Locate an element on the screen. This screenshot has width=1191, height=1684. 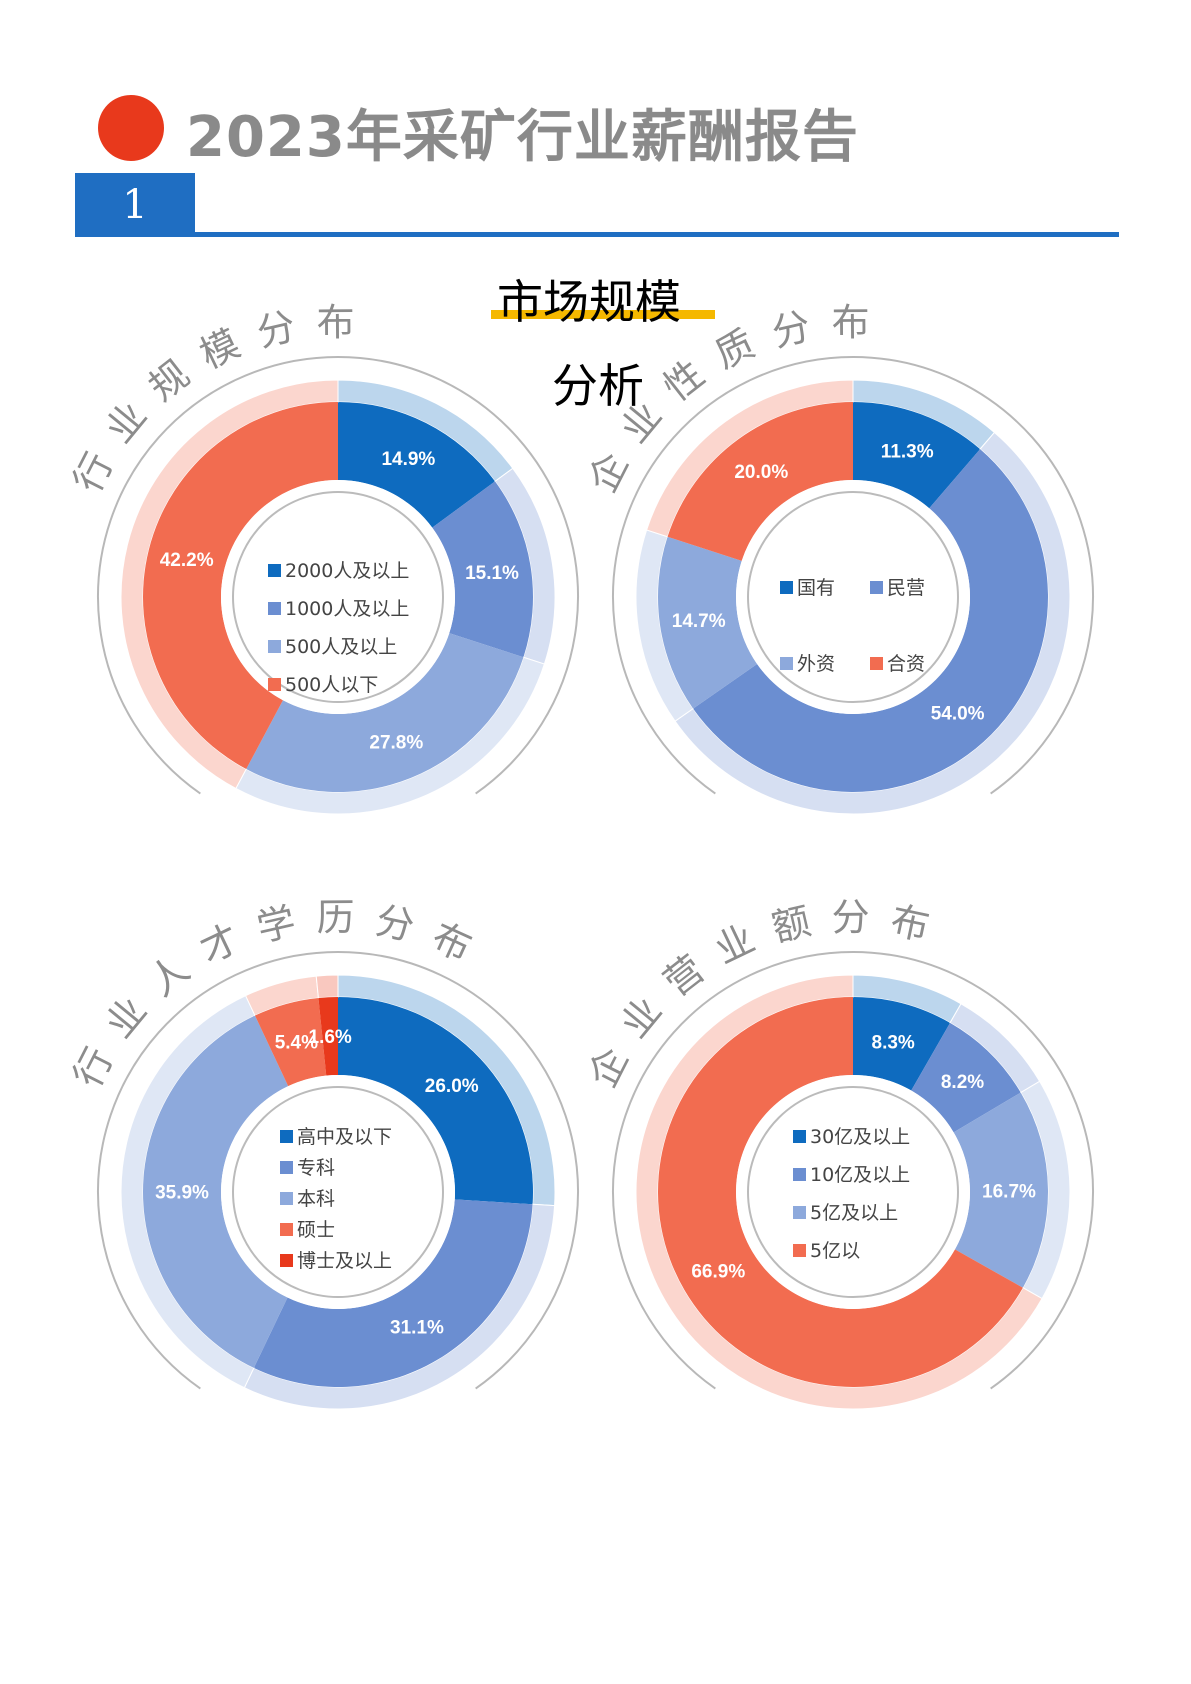
legend-label: 10亿及以上 is located at coordinates (860, 1175).